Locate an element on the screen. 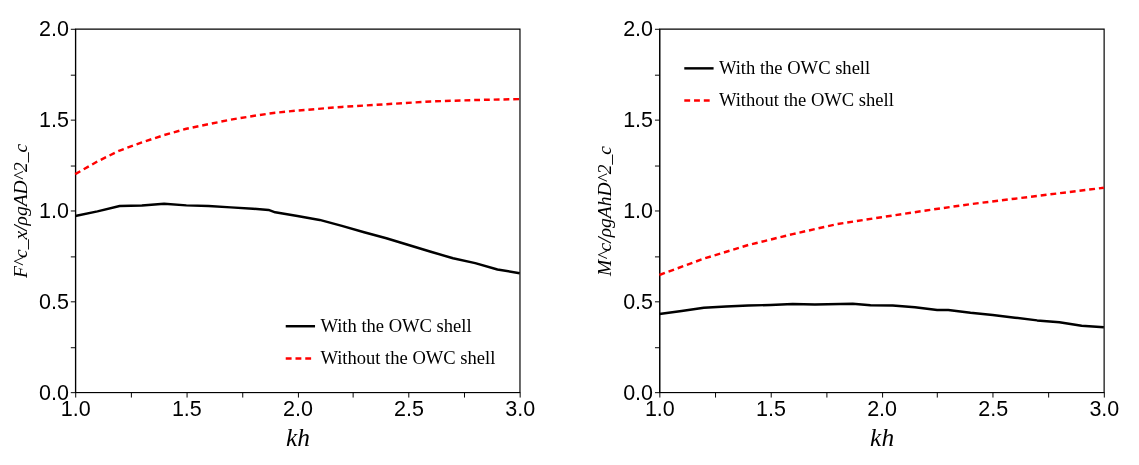 The width and height of the screenshot is (1139, 465). y-axis-title: F^c_x/ρgAD^2_c is located at coordinates (21, 211).